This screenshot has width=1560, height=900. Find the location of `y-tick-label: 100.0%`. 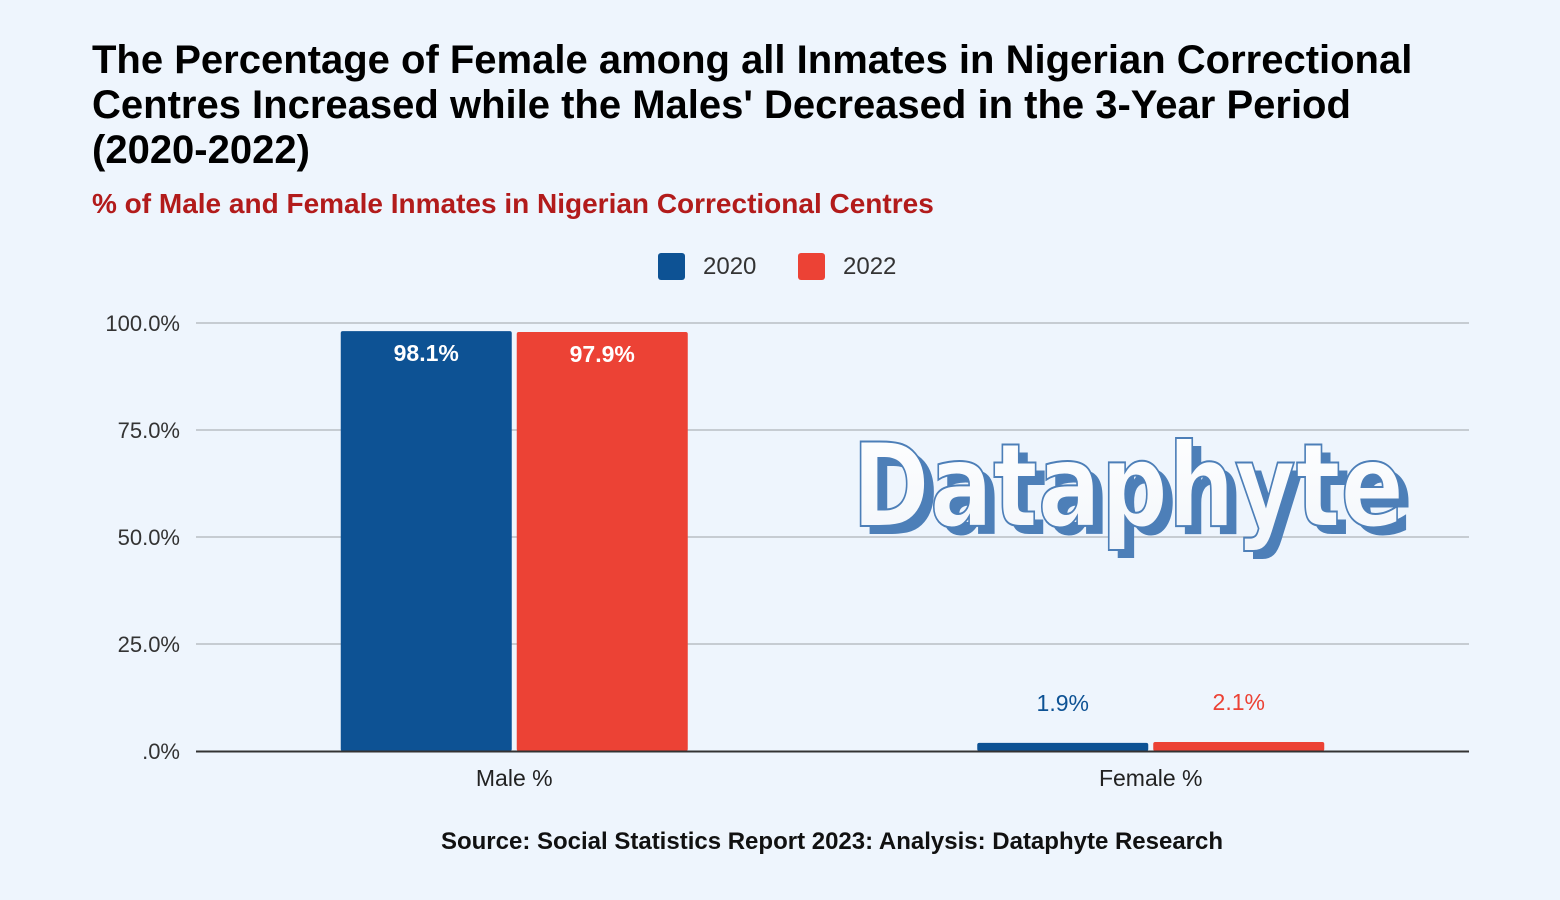

y-tick-label: 100.0% is located at coordinates (142, 323).